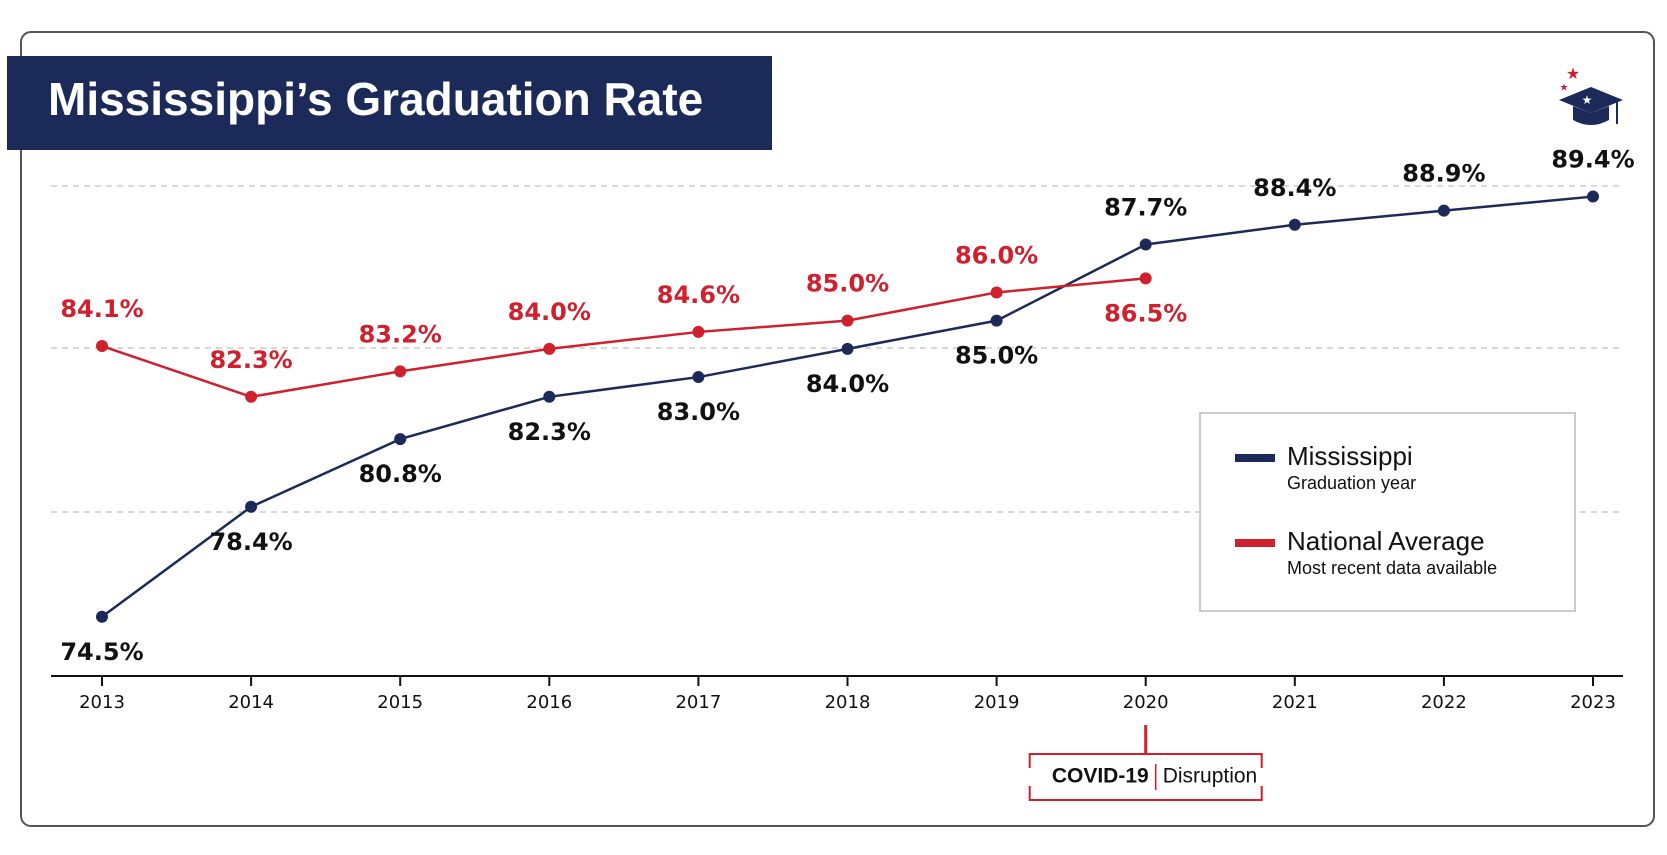 This screenshot has width=1667, height=855. I want to click on x-tick-label: 2013, so click(102, 702).